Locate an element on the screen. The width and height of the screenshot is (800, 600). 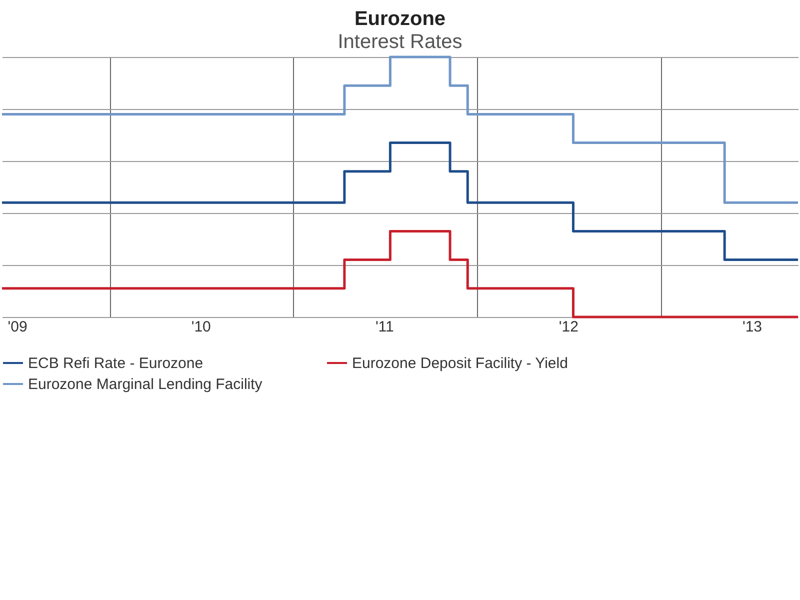
legend-label: Eurozone Marginal Lending Facility is located at coordinates (145, 384).